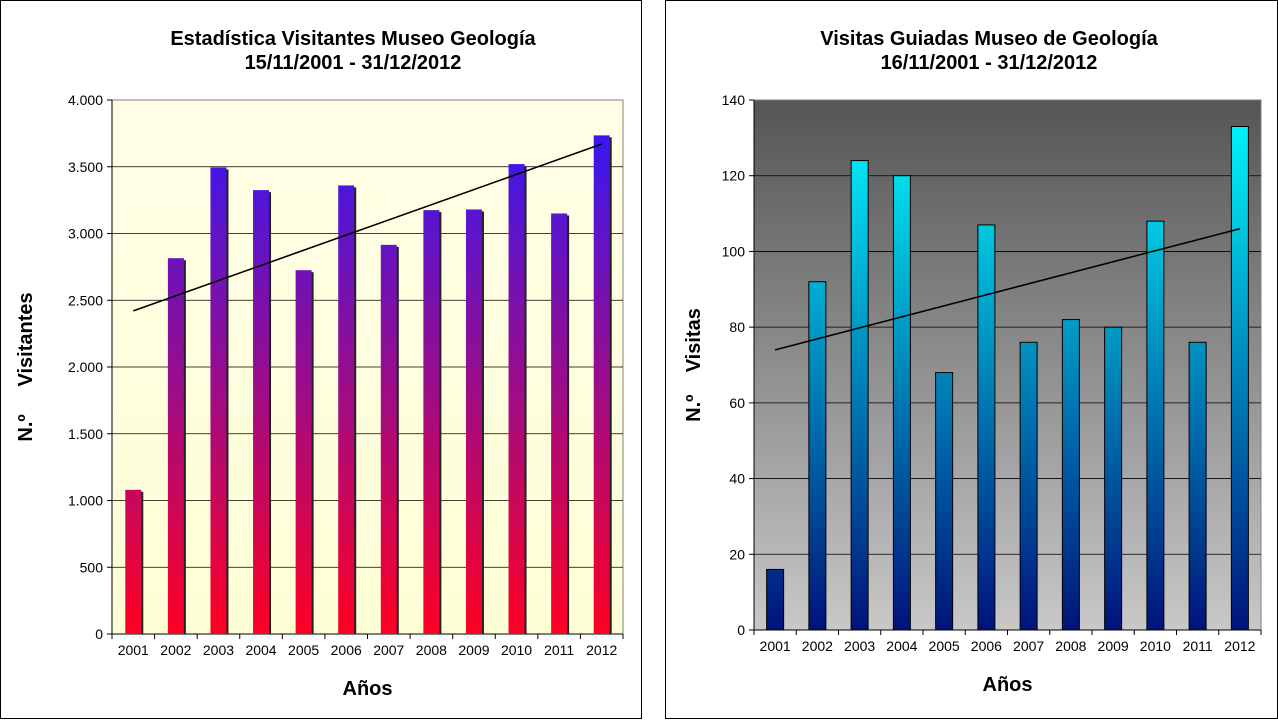  Describe the element at coordinates (694, 365) in the screenshot. I see `y-axis-label: N.º Visitas` at that location.